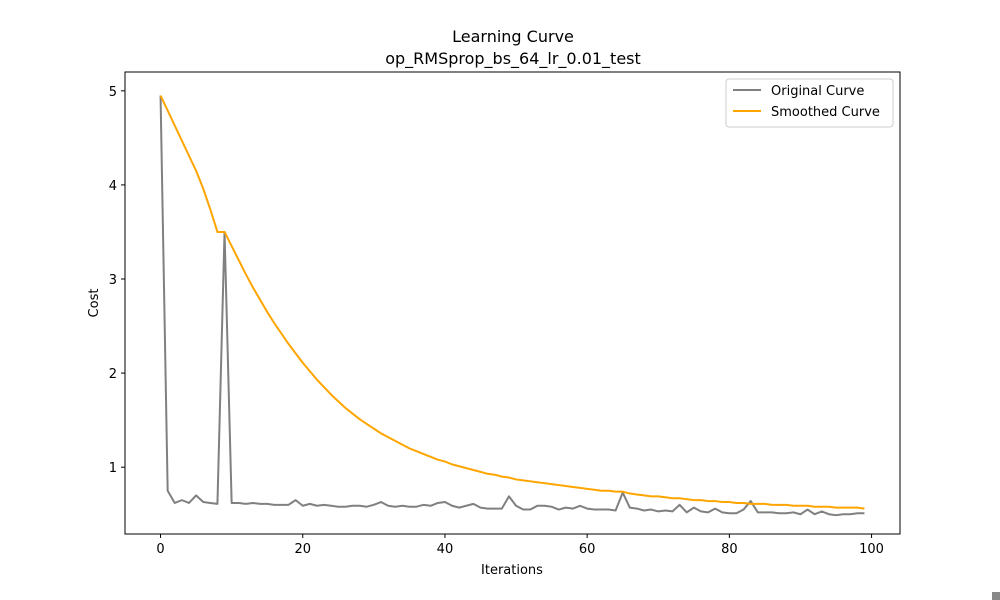 The height and width of the screenshot is (600, 1000). Describe the element at coordinates (160, 549) in the screenshot. I see `x-tick-label: 0` at that location.